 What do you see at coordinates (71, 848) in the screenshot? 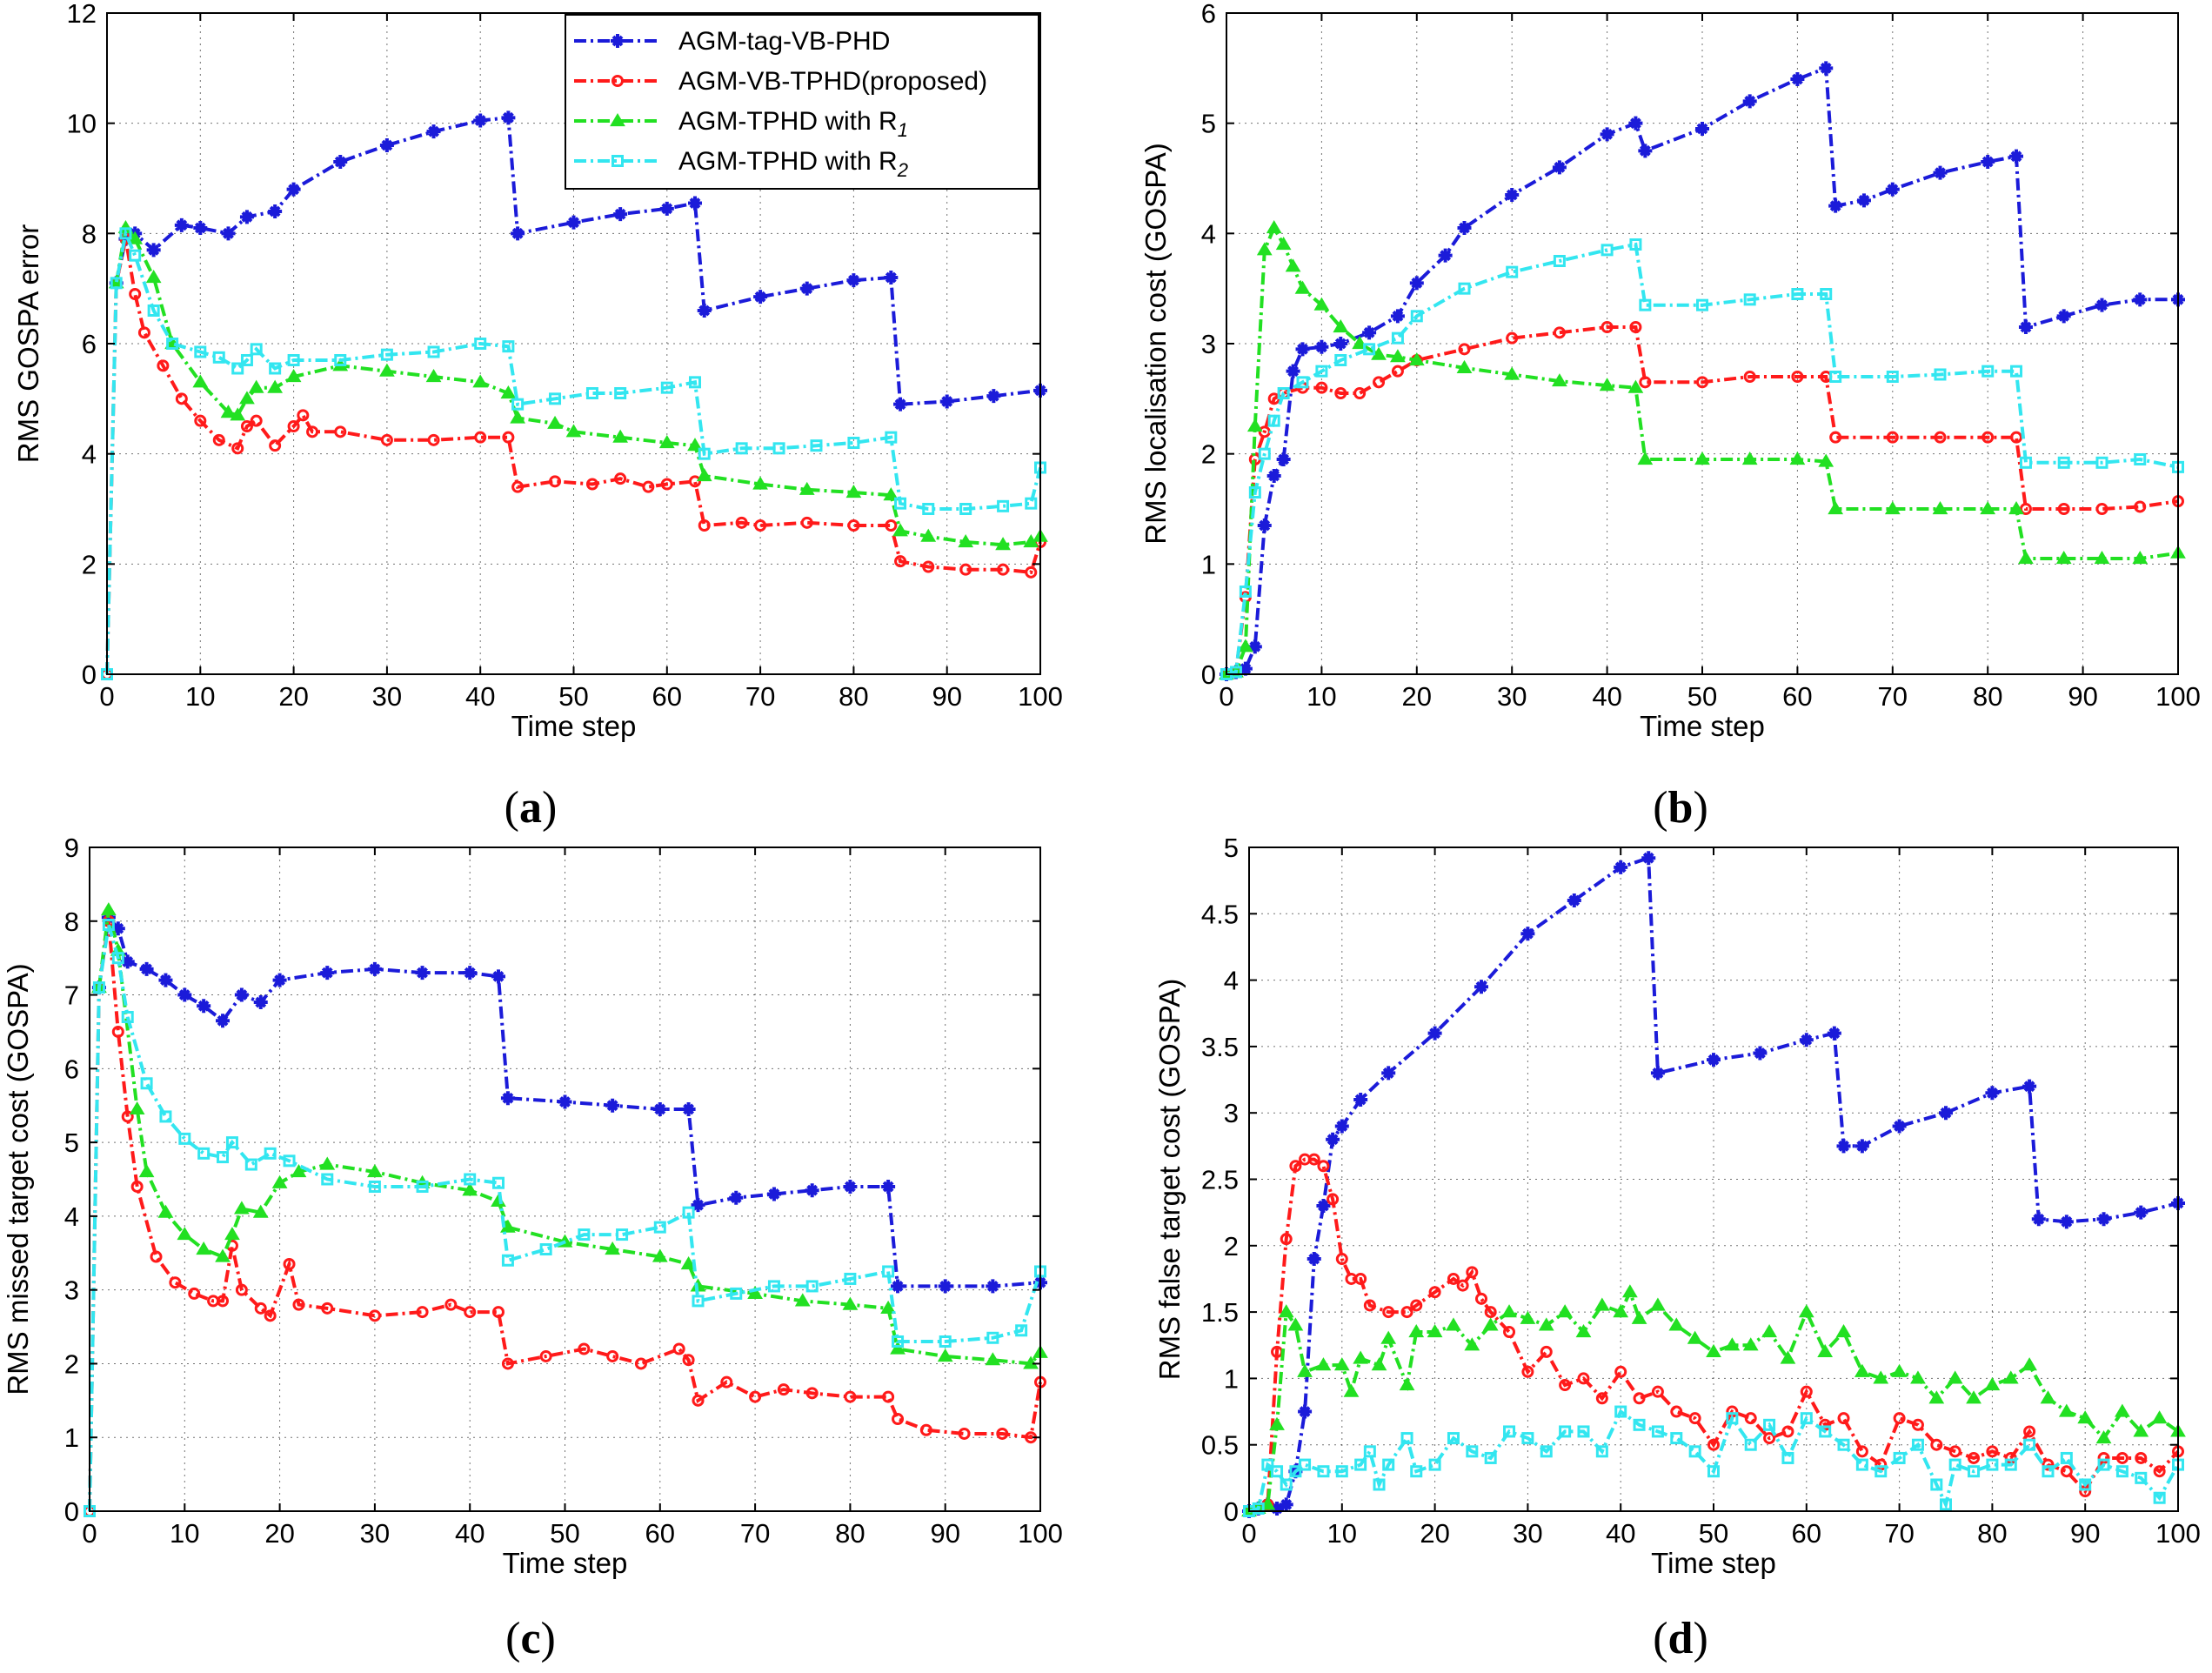
I see `y-tick-label: 9` at bounding box center [71, 848].